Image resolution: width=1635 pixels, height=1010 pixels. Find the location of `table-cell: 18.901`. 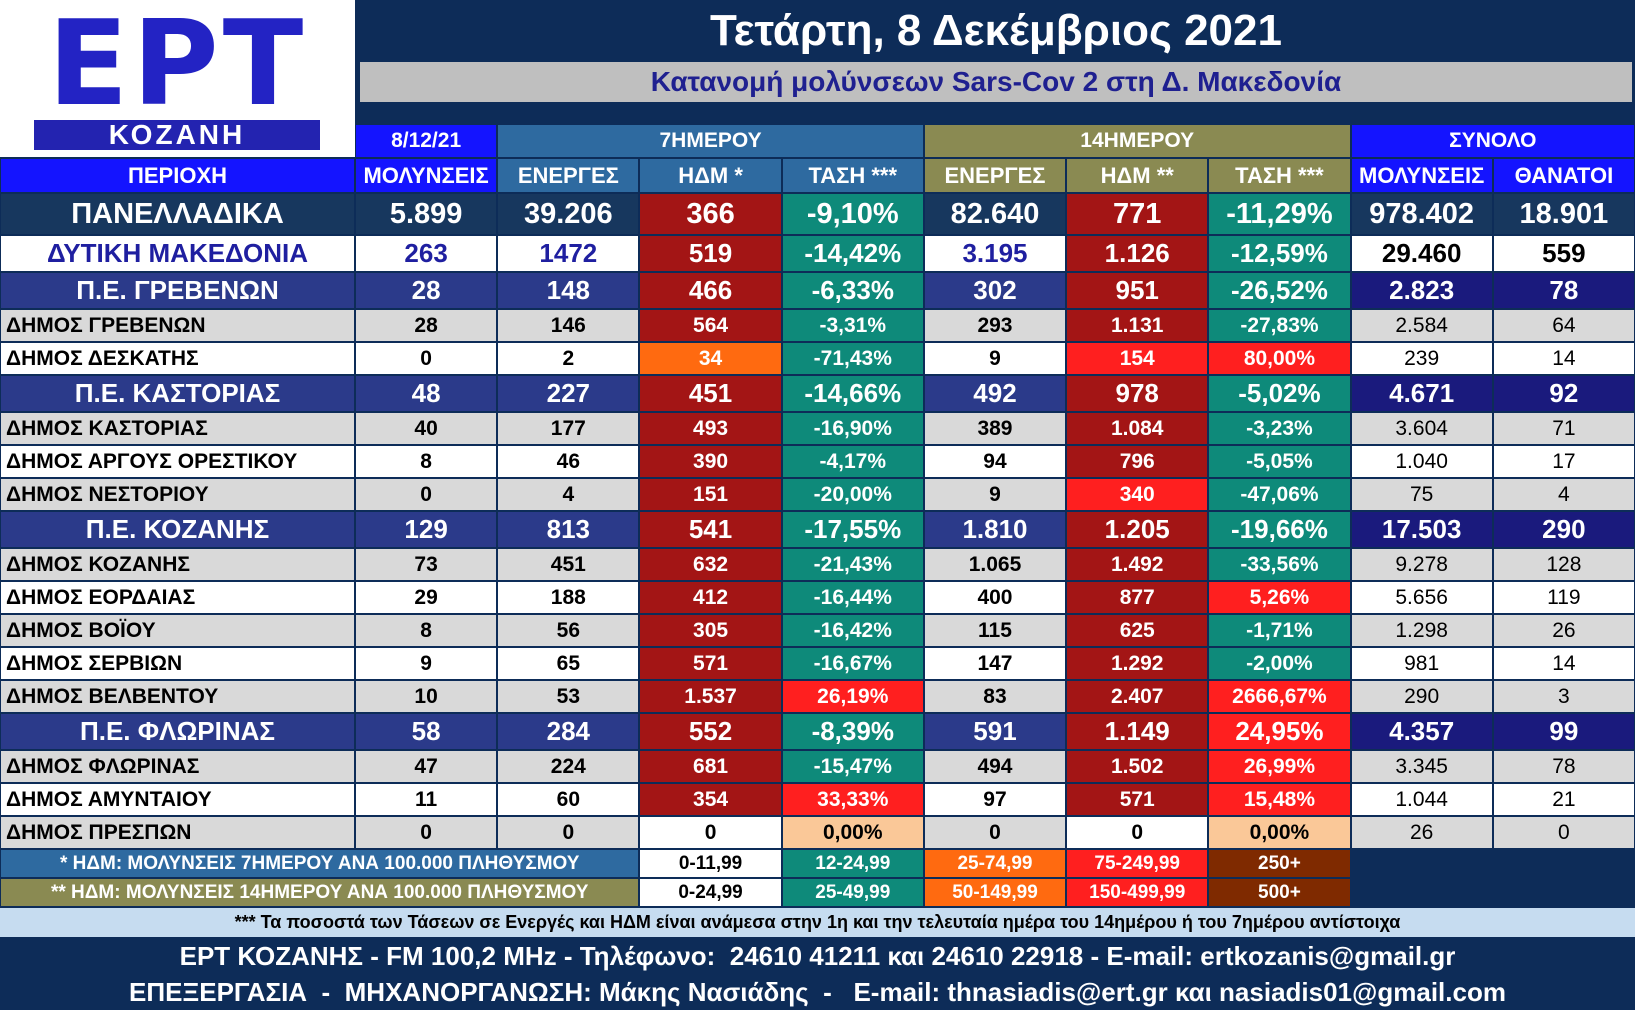

table-cell: 18.901 is located at coordinates (1563, 214).